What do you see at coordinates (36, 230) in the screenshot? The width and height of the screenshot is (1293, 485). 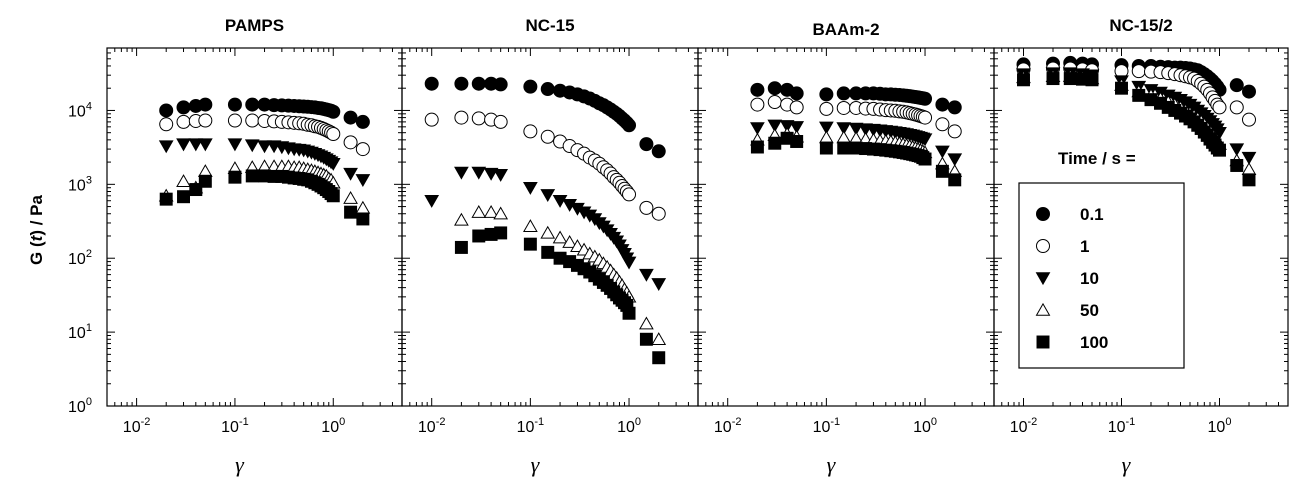 I see `y-axis-label: G (t) / Pa` at bounding box center [36, 230].